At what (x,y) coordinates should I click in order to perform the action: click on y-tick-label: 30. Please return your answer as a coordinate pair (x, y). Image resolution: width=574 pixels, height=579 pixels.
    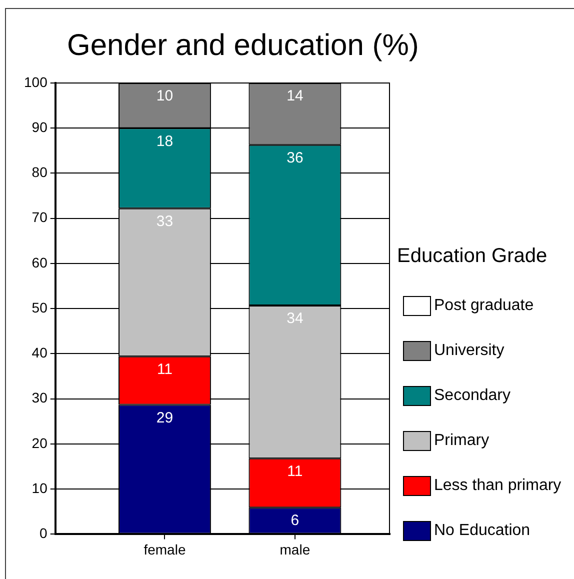
    Looking at the image, I should click on (40, 398).